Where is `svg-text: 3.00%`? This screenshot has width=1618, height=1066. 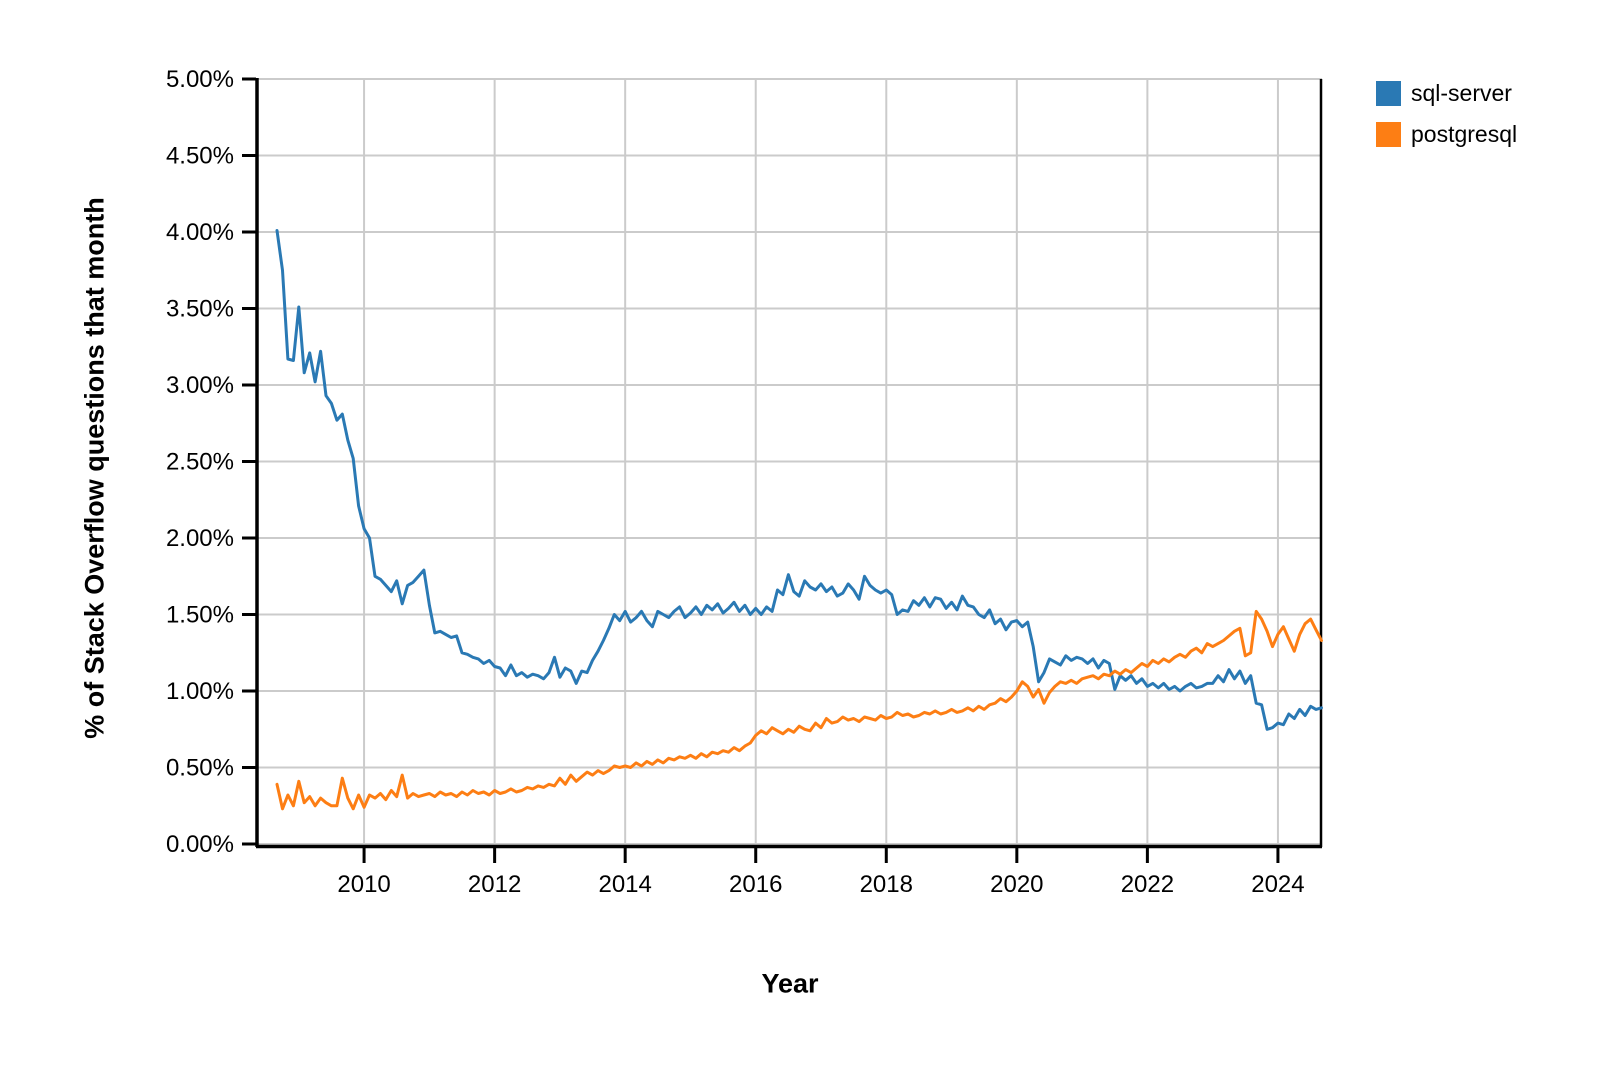
svg-text: 3.00% is located at coordinates (200, 385).